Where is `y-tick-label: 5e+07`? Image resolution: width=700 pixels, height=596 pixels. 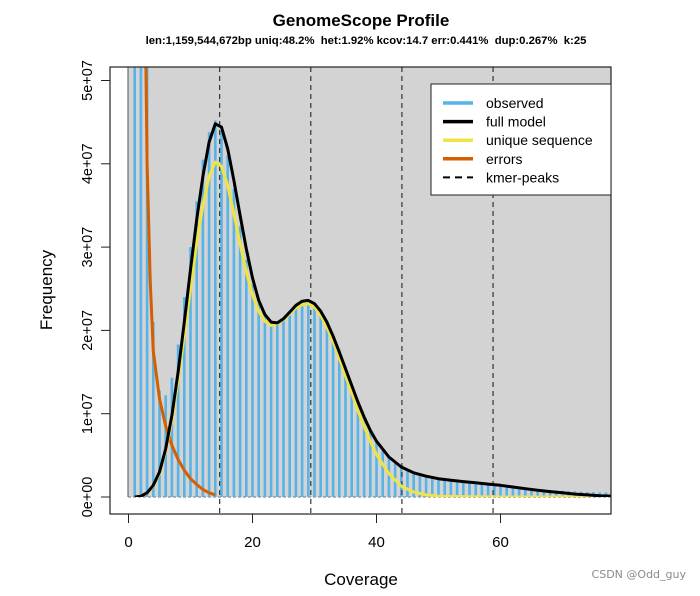
y-tick-label: 5e+07 is located at coordinates (88, 80).